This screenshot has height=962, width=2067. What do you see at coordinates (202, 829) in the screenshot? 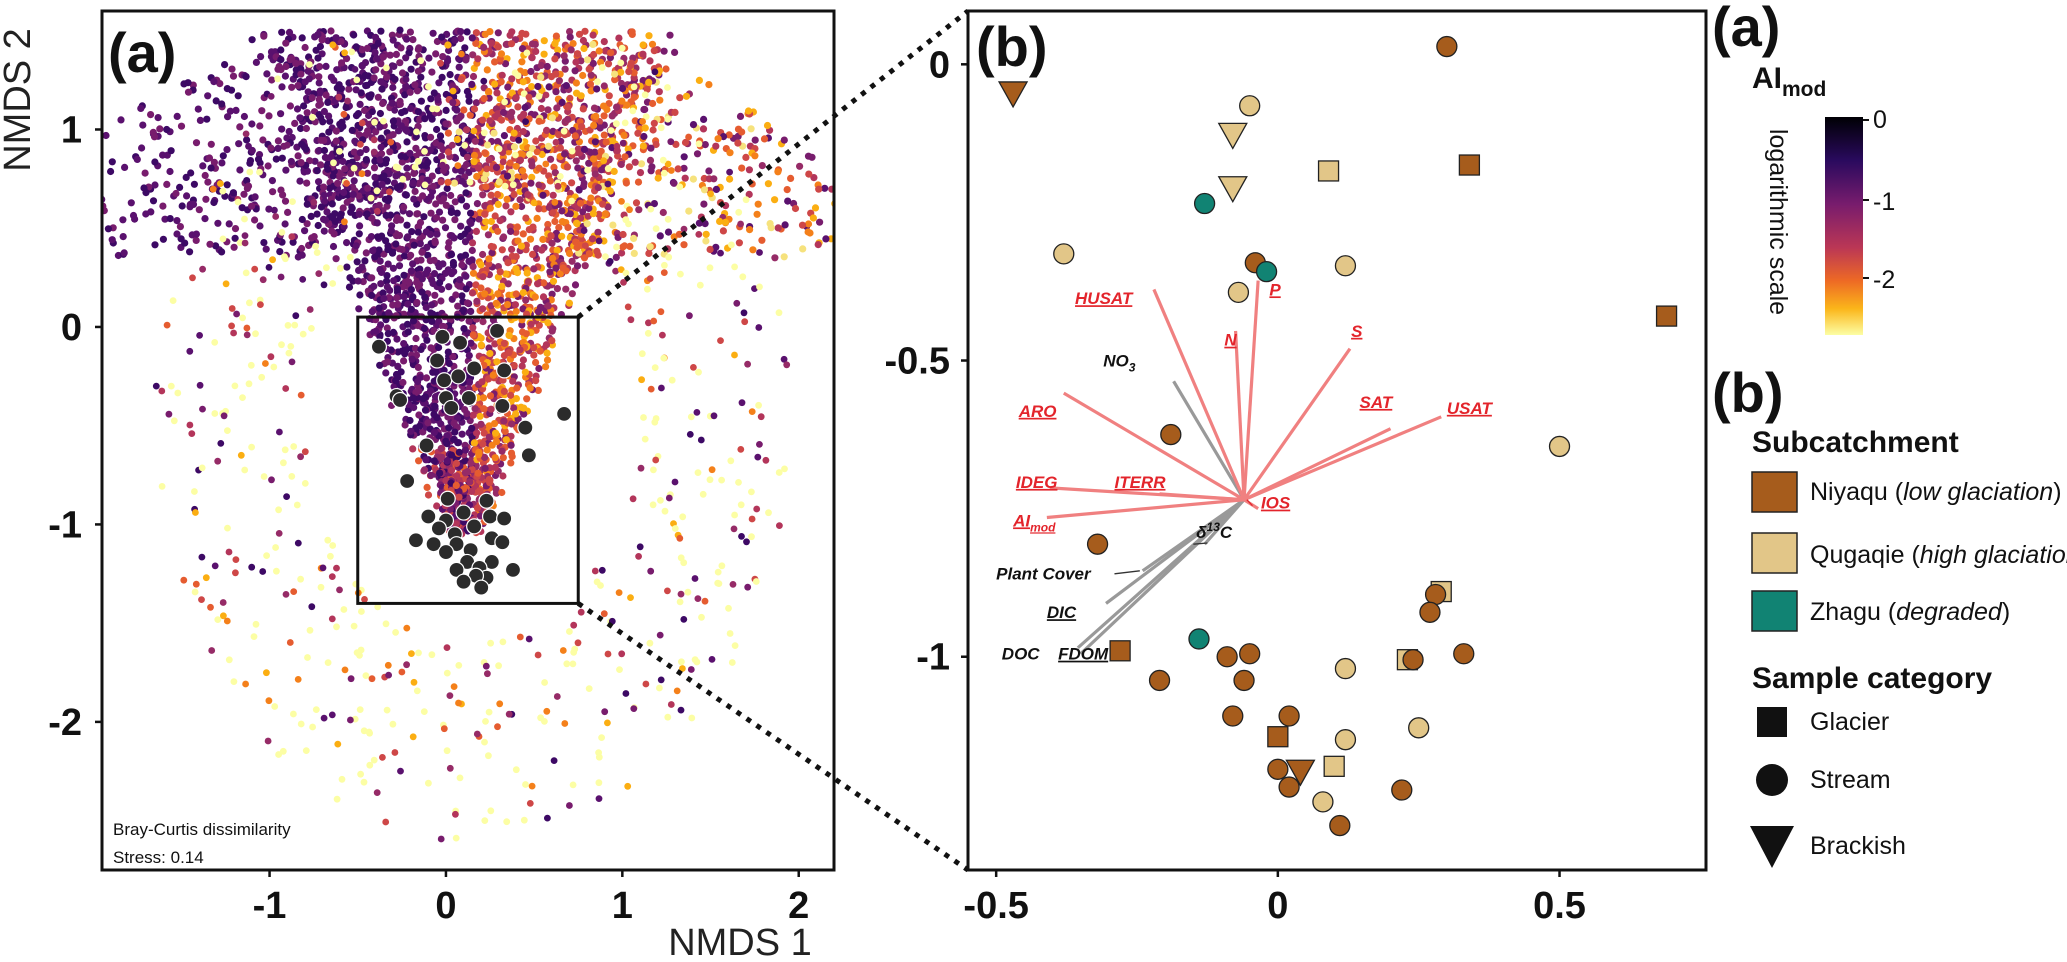
I see `stress-note-line1: Bray-Curtis dissimilarity` at bounding box center [202, 829].